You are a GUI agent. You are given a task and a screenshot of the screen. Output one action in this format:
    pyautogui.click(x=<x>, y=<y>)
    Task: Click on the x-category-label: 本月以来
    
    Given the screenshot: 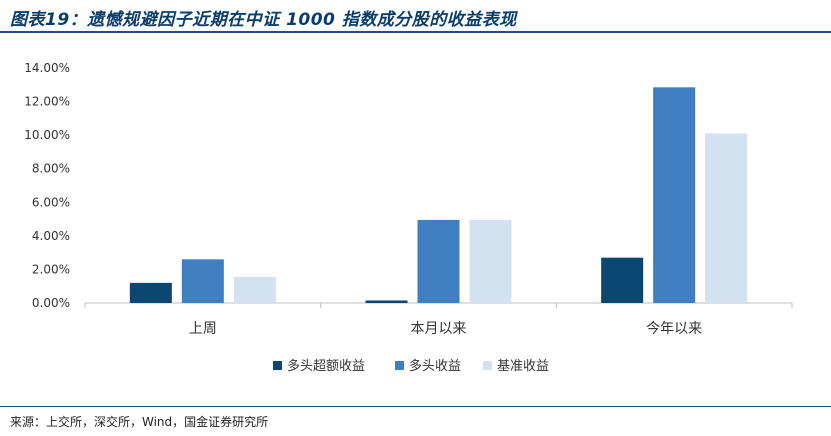 What is the action you would take?
    pyautogui.click(x=439, y=329)
    